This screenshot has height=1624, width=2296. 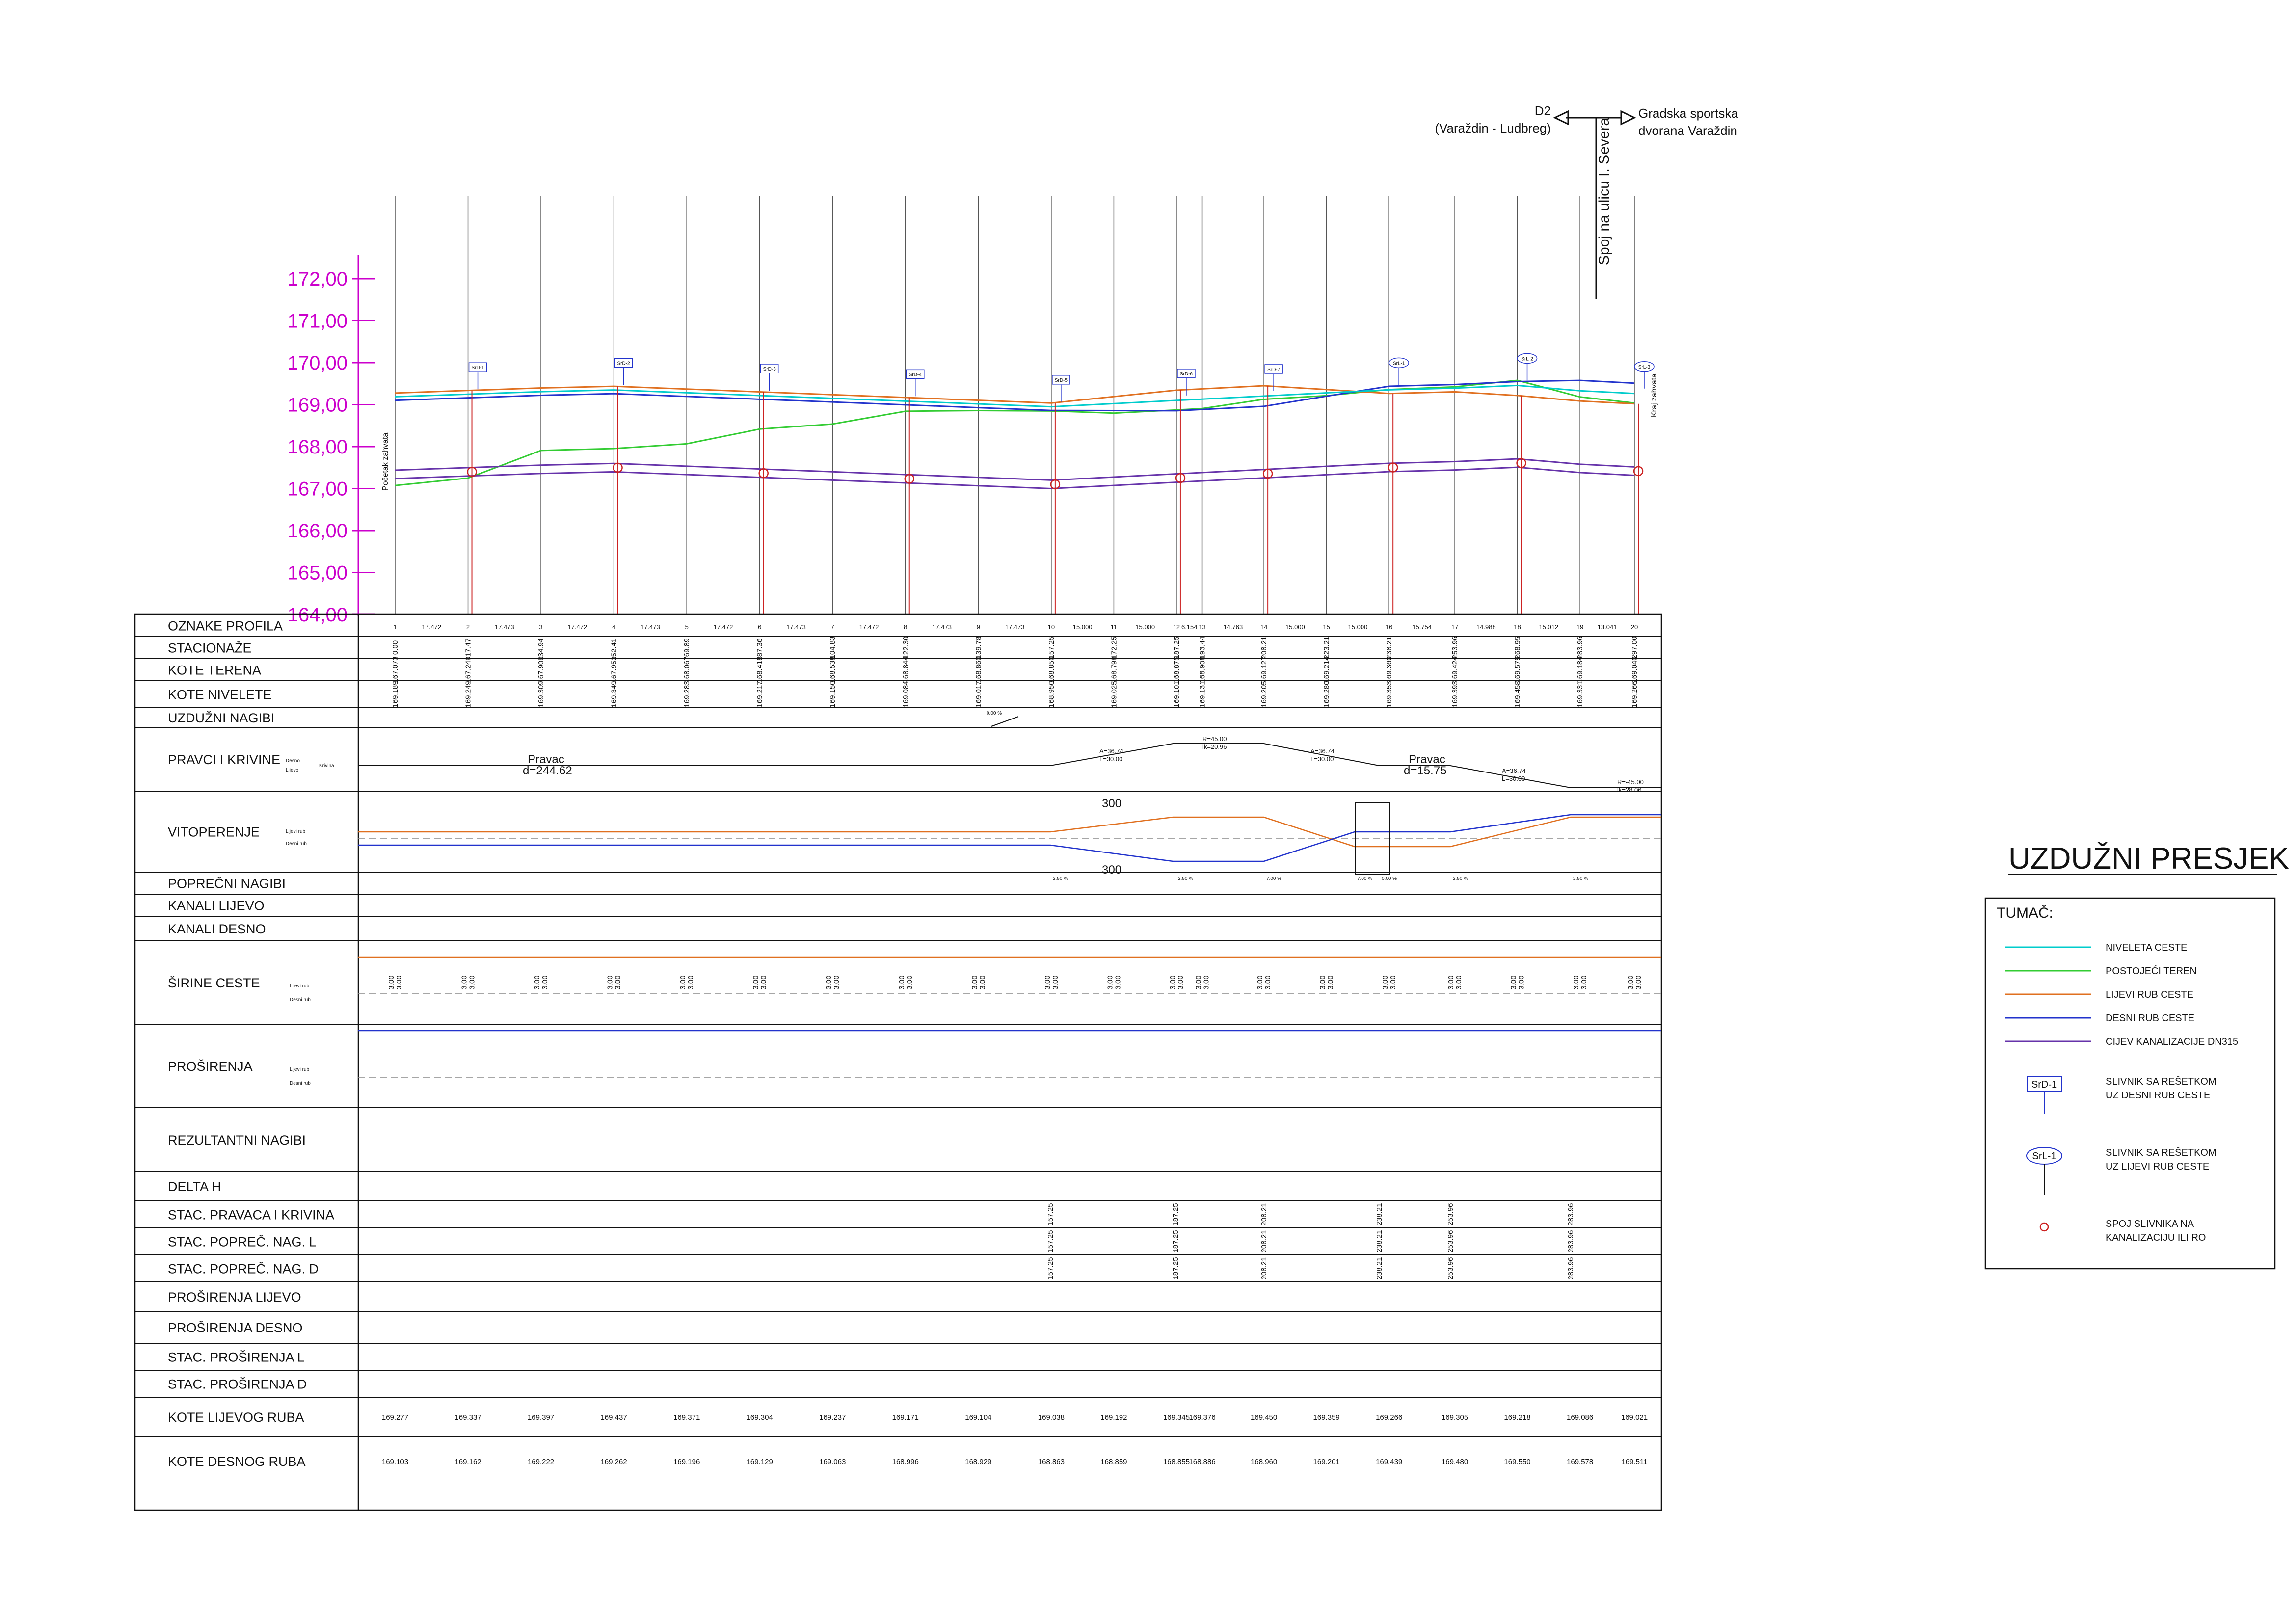 What do you see at coordinates (1389, 627) in the screenshot?
I see `profile-number: 16` at bounding box center [1389, 627].